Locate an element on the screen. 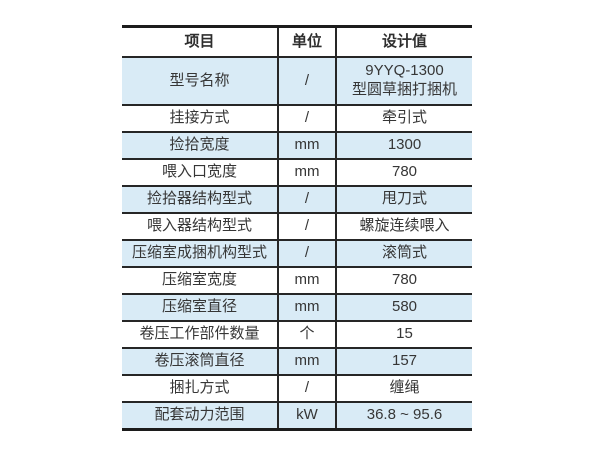 The image size is (600, 449). item-cell: 配套动力范围 is located at coordinates (200, 415).